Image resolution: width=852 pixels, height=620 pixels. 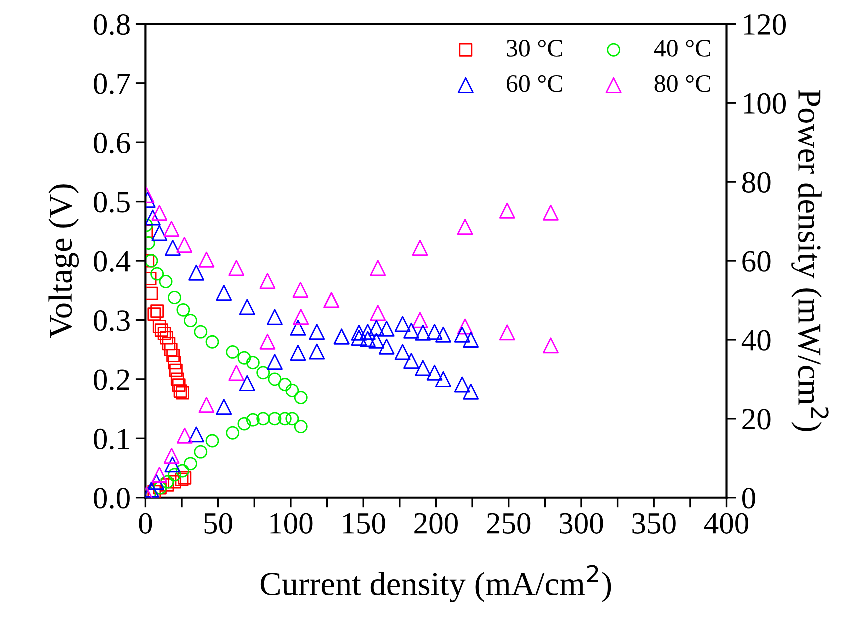 What do you see at coordinates (364, 523) in the screenshot?
I see `x-tick-label: 150` at bounding box center [364, 523].